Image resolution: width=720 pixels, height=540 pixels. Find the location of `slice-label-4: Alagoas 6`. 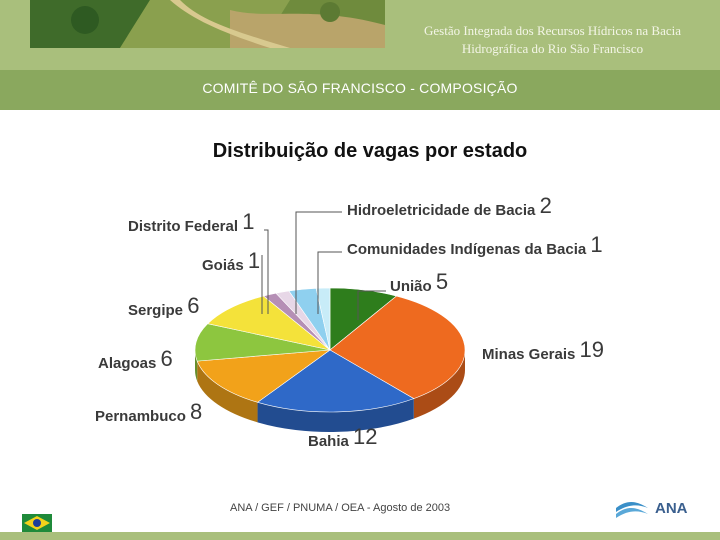

slice-label-4: Alagoas 6 is located at coordinates (135, 359).